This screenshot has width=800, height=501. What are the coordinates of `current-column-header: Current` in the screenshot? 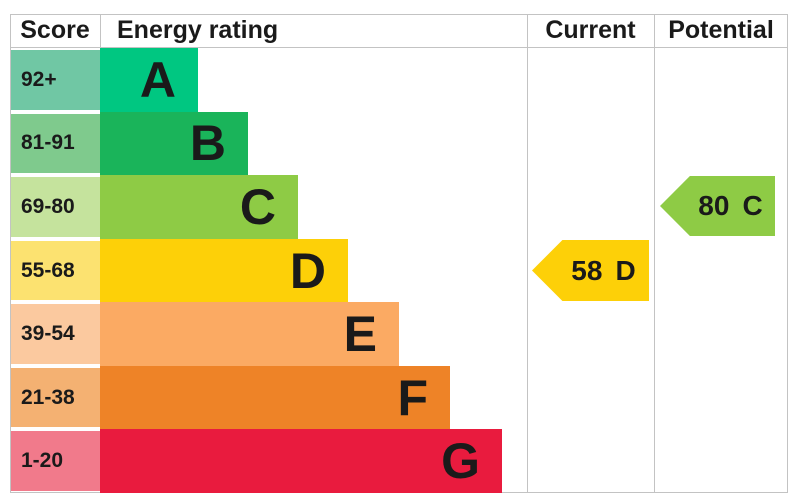 It's located at (590, 30).